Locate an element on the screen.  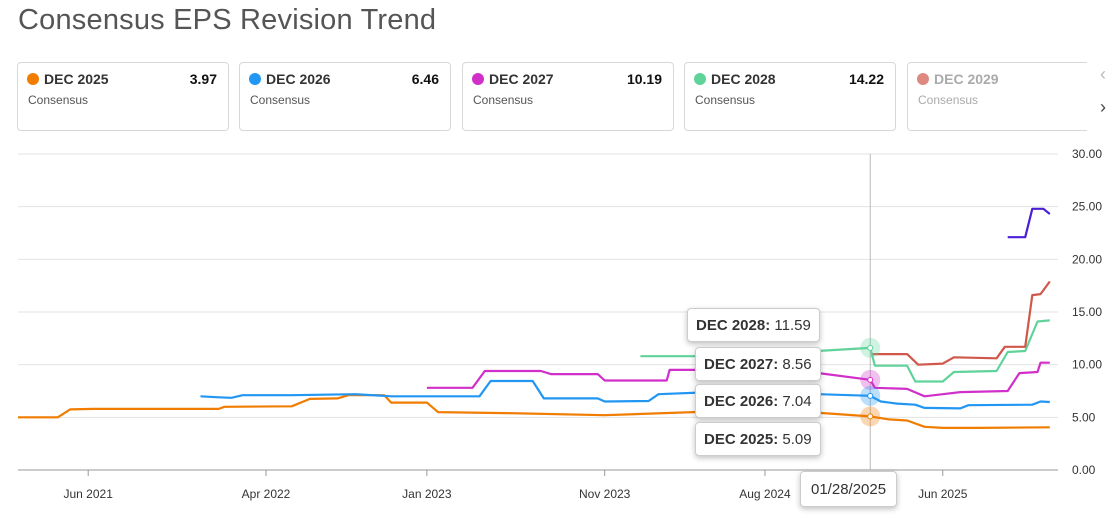
tooltip-label: DEC 2028 is located at coordinates (731, 325).